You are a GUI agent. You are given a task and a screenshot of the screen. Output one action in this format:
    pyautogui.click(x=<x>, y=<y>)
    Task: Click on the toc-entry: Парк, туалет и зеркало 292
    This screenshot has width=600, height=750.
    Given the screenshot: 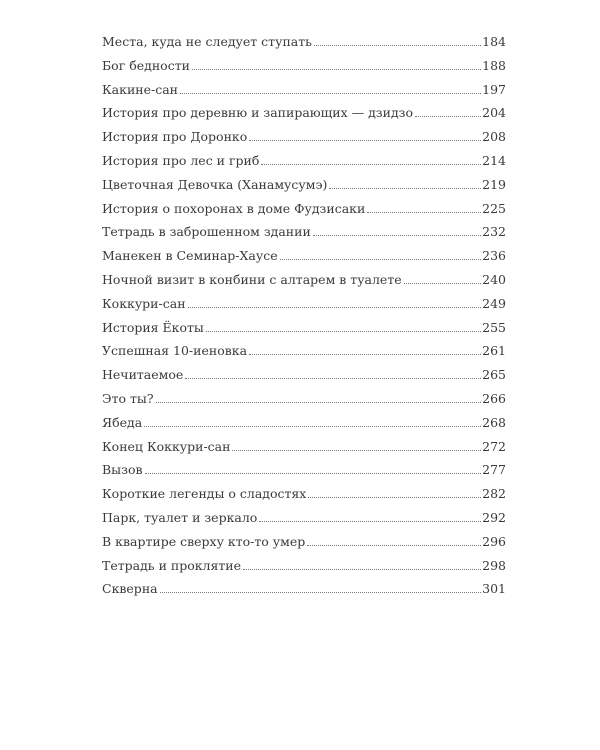 What is the action you would take?
    pyautogui.click(x=304, y=522)
    